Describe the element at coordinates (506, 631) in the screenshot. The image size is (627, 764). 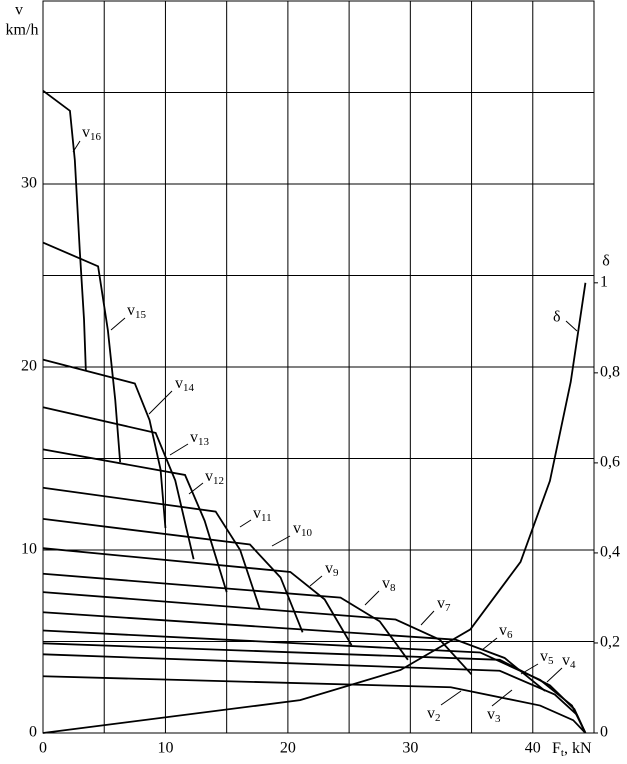
I see `series-label: v6` at that location.